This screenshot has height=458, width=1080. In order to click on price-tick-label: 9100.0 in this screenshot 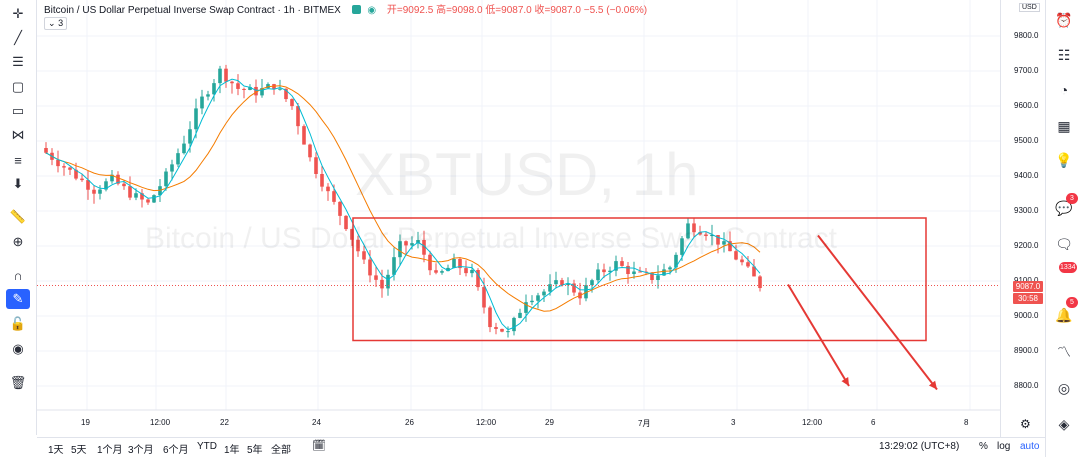, I will do `click(1026, 280)`.